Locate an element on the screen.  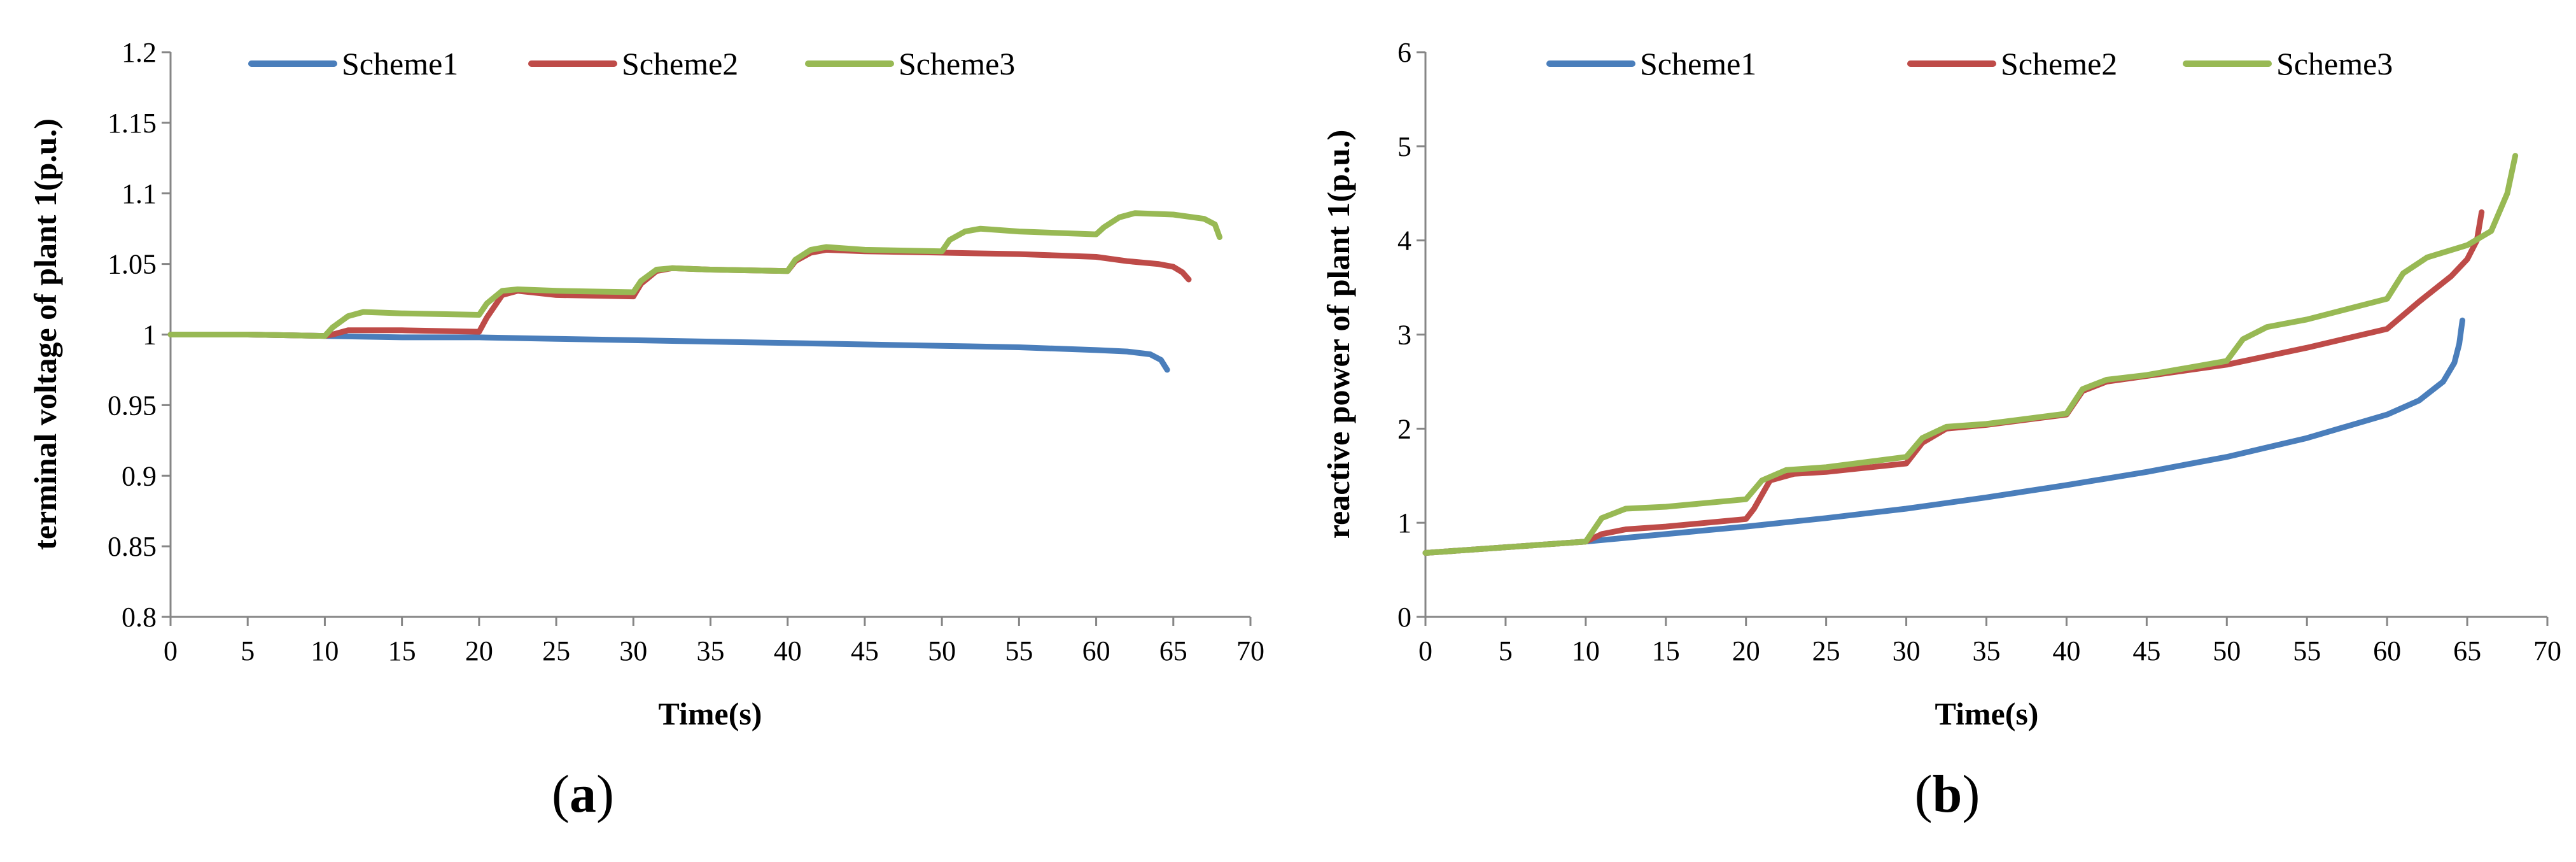
y-tick-label: 1.2 is located at coordinates (139, 52).